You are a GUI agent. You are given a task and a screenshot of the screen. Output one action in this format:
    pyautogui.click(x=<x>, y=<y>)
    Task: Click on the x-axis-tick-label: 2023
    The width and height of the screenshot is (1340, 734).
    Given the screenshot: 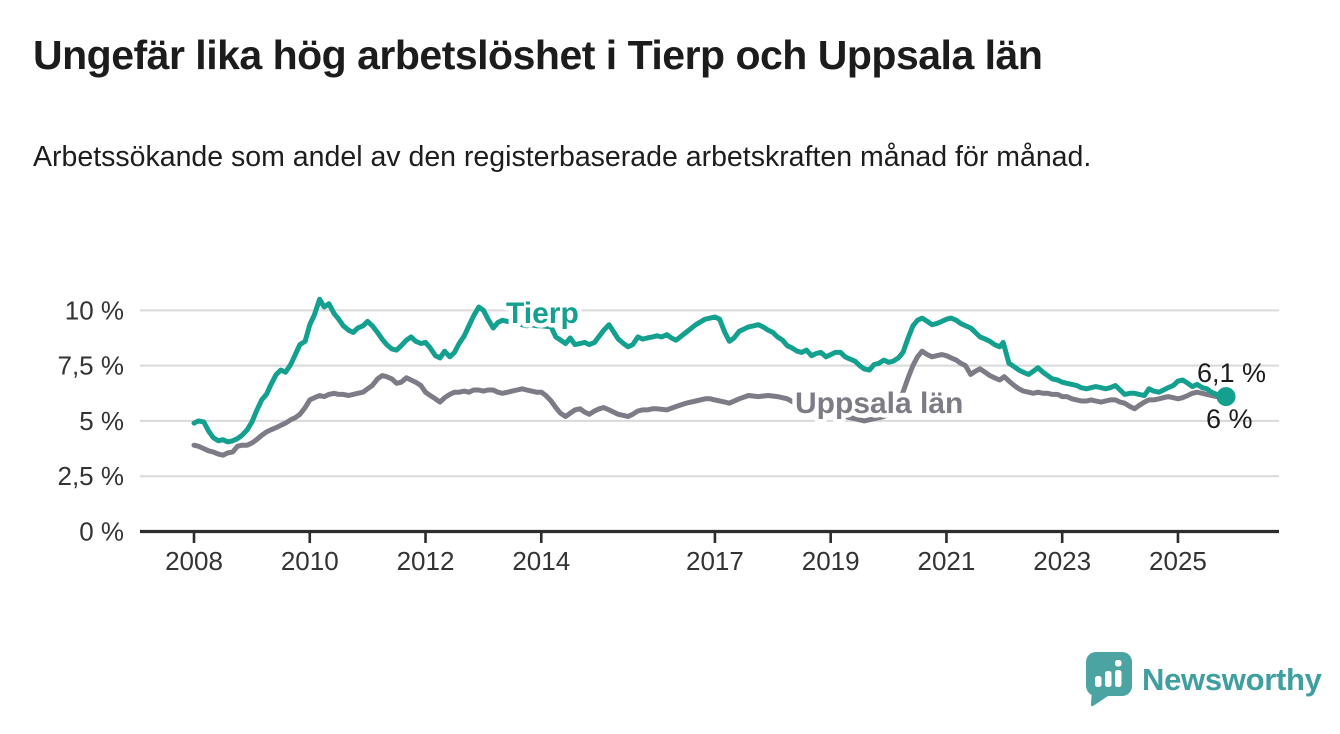 What is the action you would take?
    pyautogui.click(x=1062, y=561)
    